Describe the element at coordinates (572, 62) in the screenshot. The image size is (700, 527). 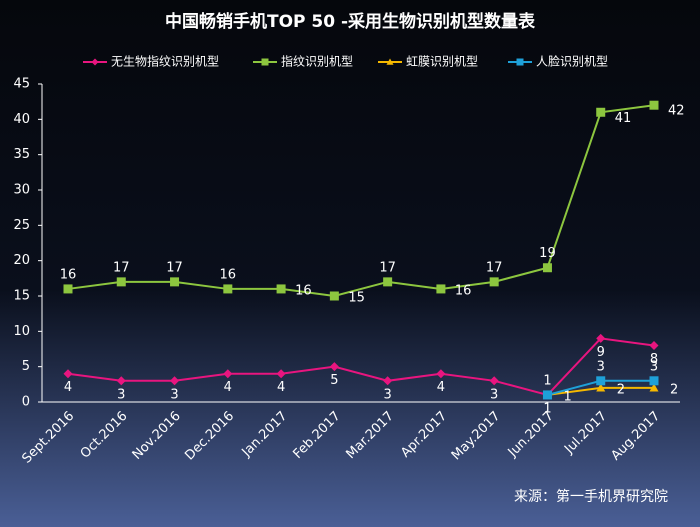
I see `legend-label: 人脸识别机型` at that location.